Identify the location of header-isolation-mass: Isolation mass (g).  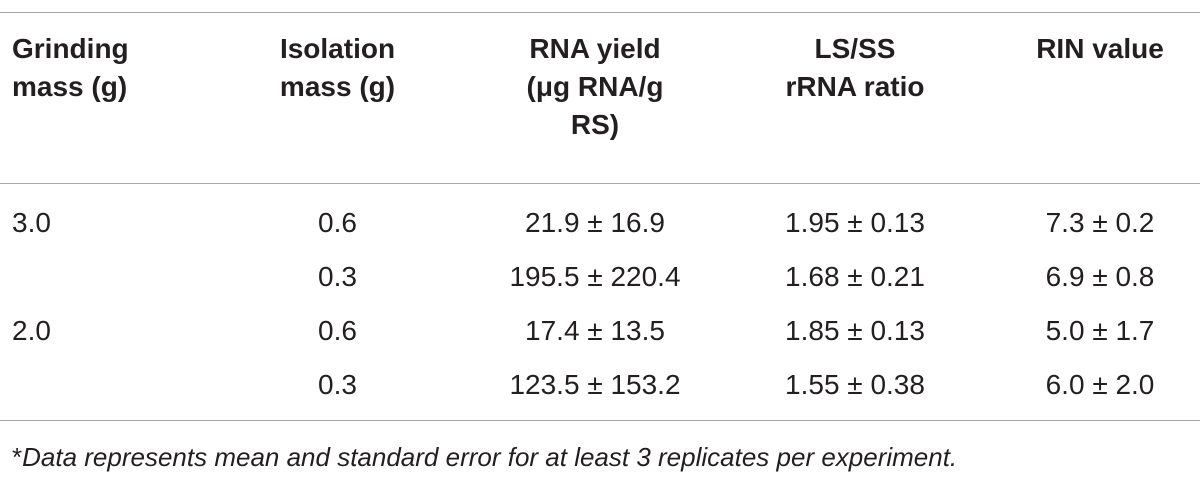
(337, 68).